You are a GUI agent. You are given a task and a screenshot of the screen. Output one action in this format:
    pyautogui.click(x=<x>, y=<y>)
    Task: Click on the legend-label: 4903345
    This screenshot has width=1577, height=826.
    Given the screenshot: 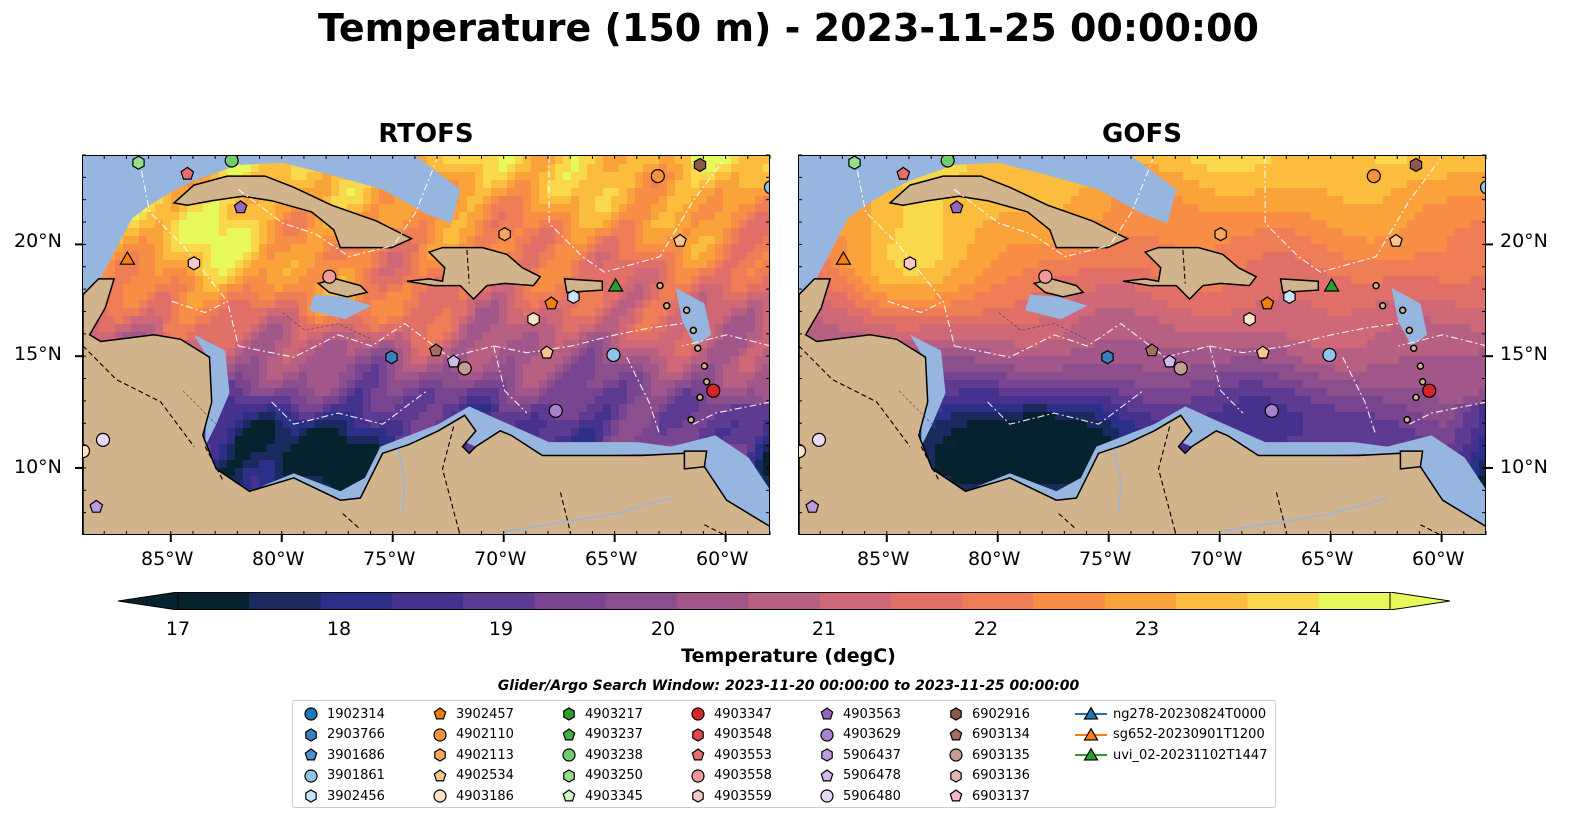 What is the action you would take?
    pyautogui.click(x=614, y=796)
    